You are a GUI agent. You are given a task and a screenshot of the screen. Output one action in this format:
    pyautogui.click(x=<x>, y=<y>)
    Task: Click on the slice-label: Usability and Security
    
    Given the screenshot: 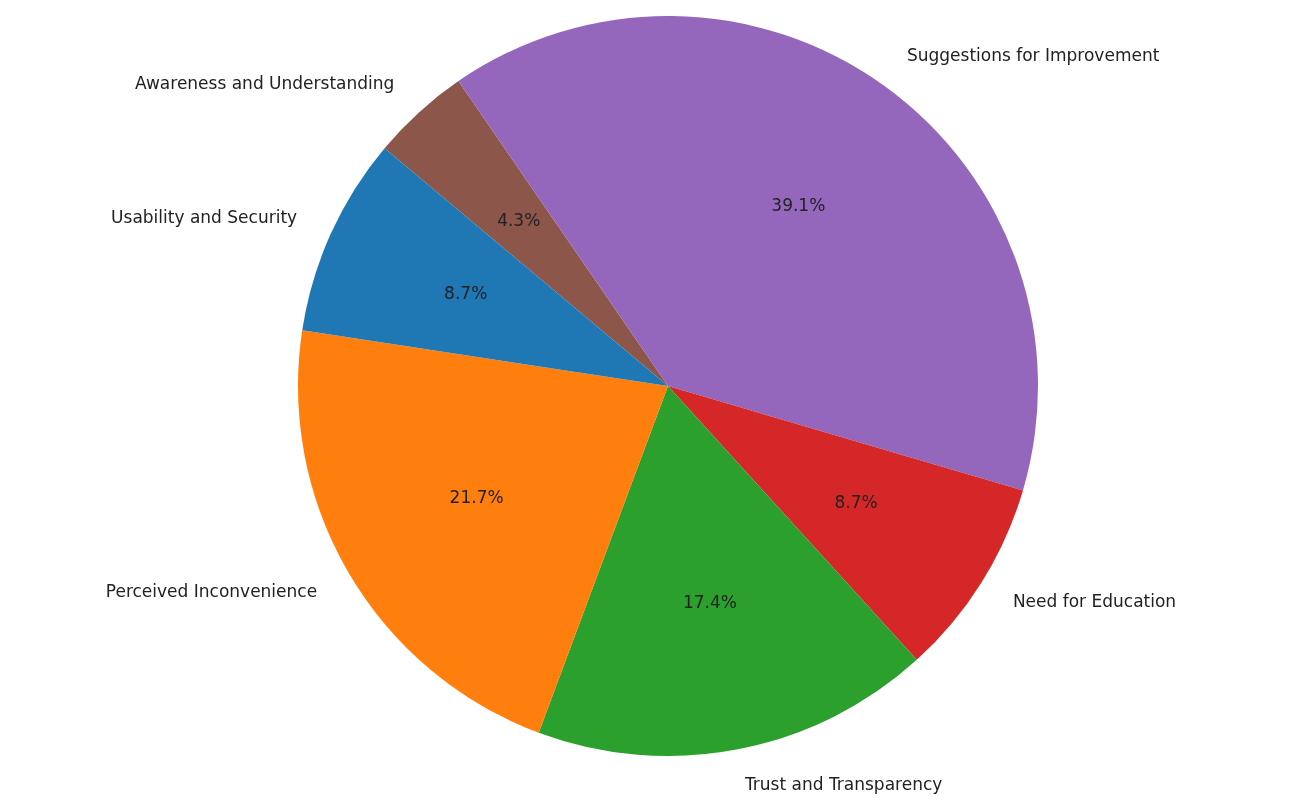 What is the action you would take?
    pyautogui.click(x=204, y=216)
    